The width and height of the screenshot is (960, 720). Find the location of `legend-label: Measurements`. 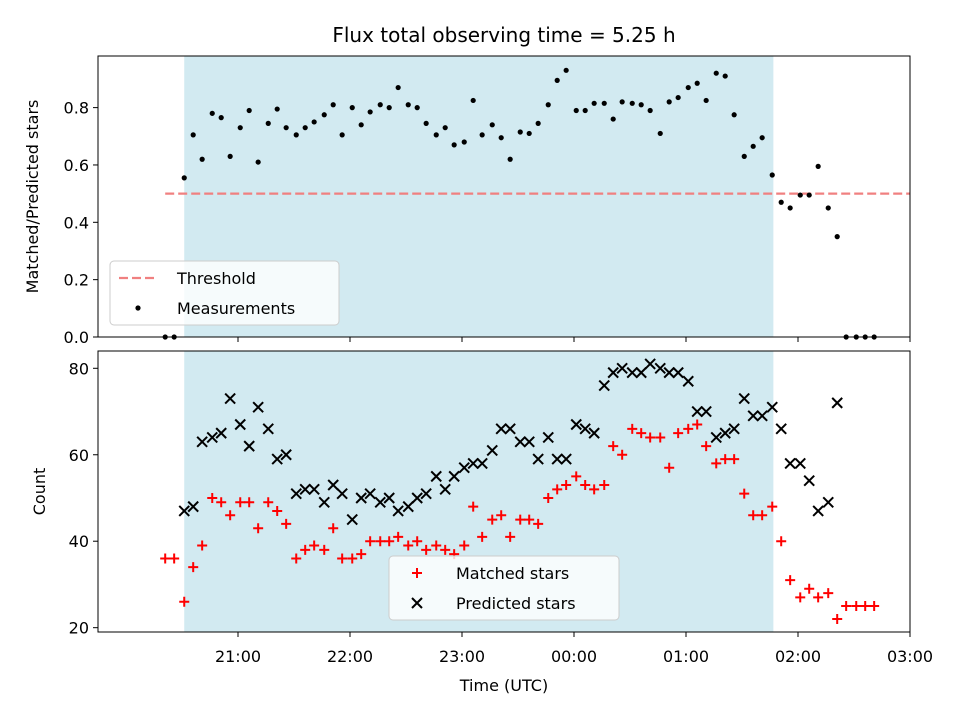

legend-label: Measurements is located at coordinates (236, 308).